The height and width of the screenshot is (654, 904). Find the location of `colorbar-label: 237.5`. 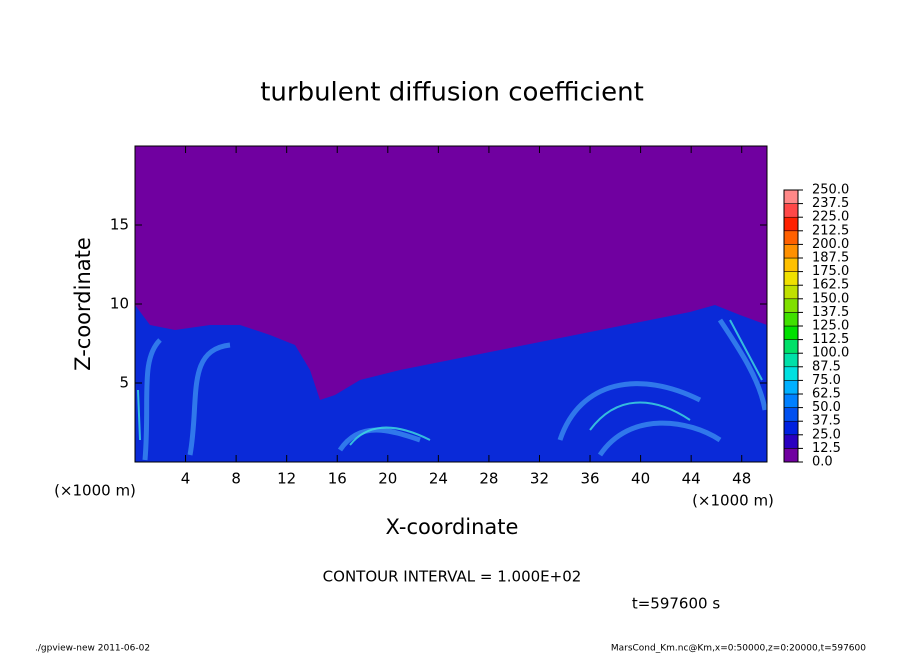

colorbar-label: 237.5 is located at coordinates (830, 203).